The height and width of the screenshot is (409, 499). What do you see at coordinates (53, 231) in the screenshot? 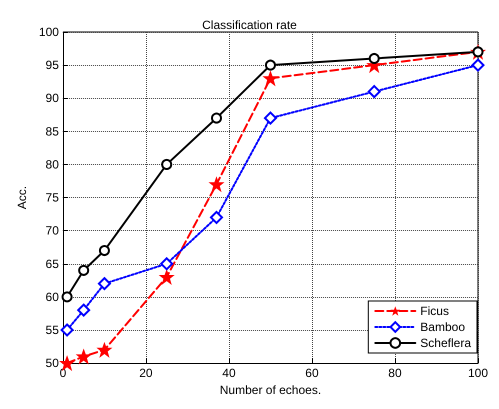
I see `y-tick-label: 70` at bounding box center [53, 231].